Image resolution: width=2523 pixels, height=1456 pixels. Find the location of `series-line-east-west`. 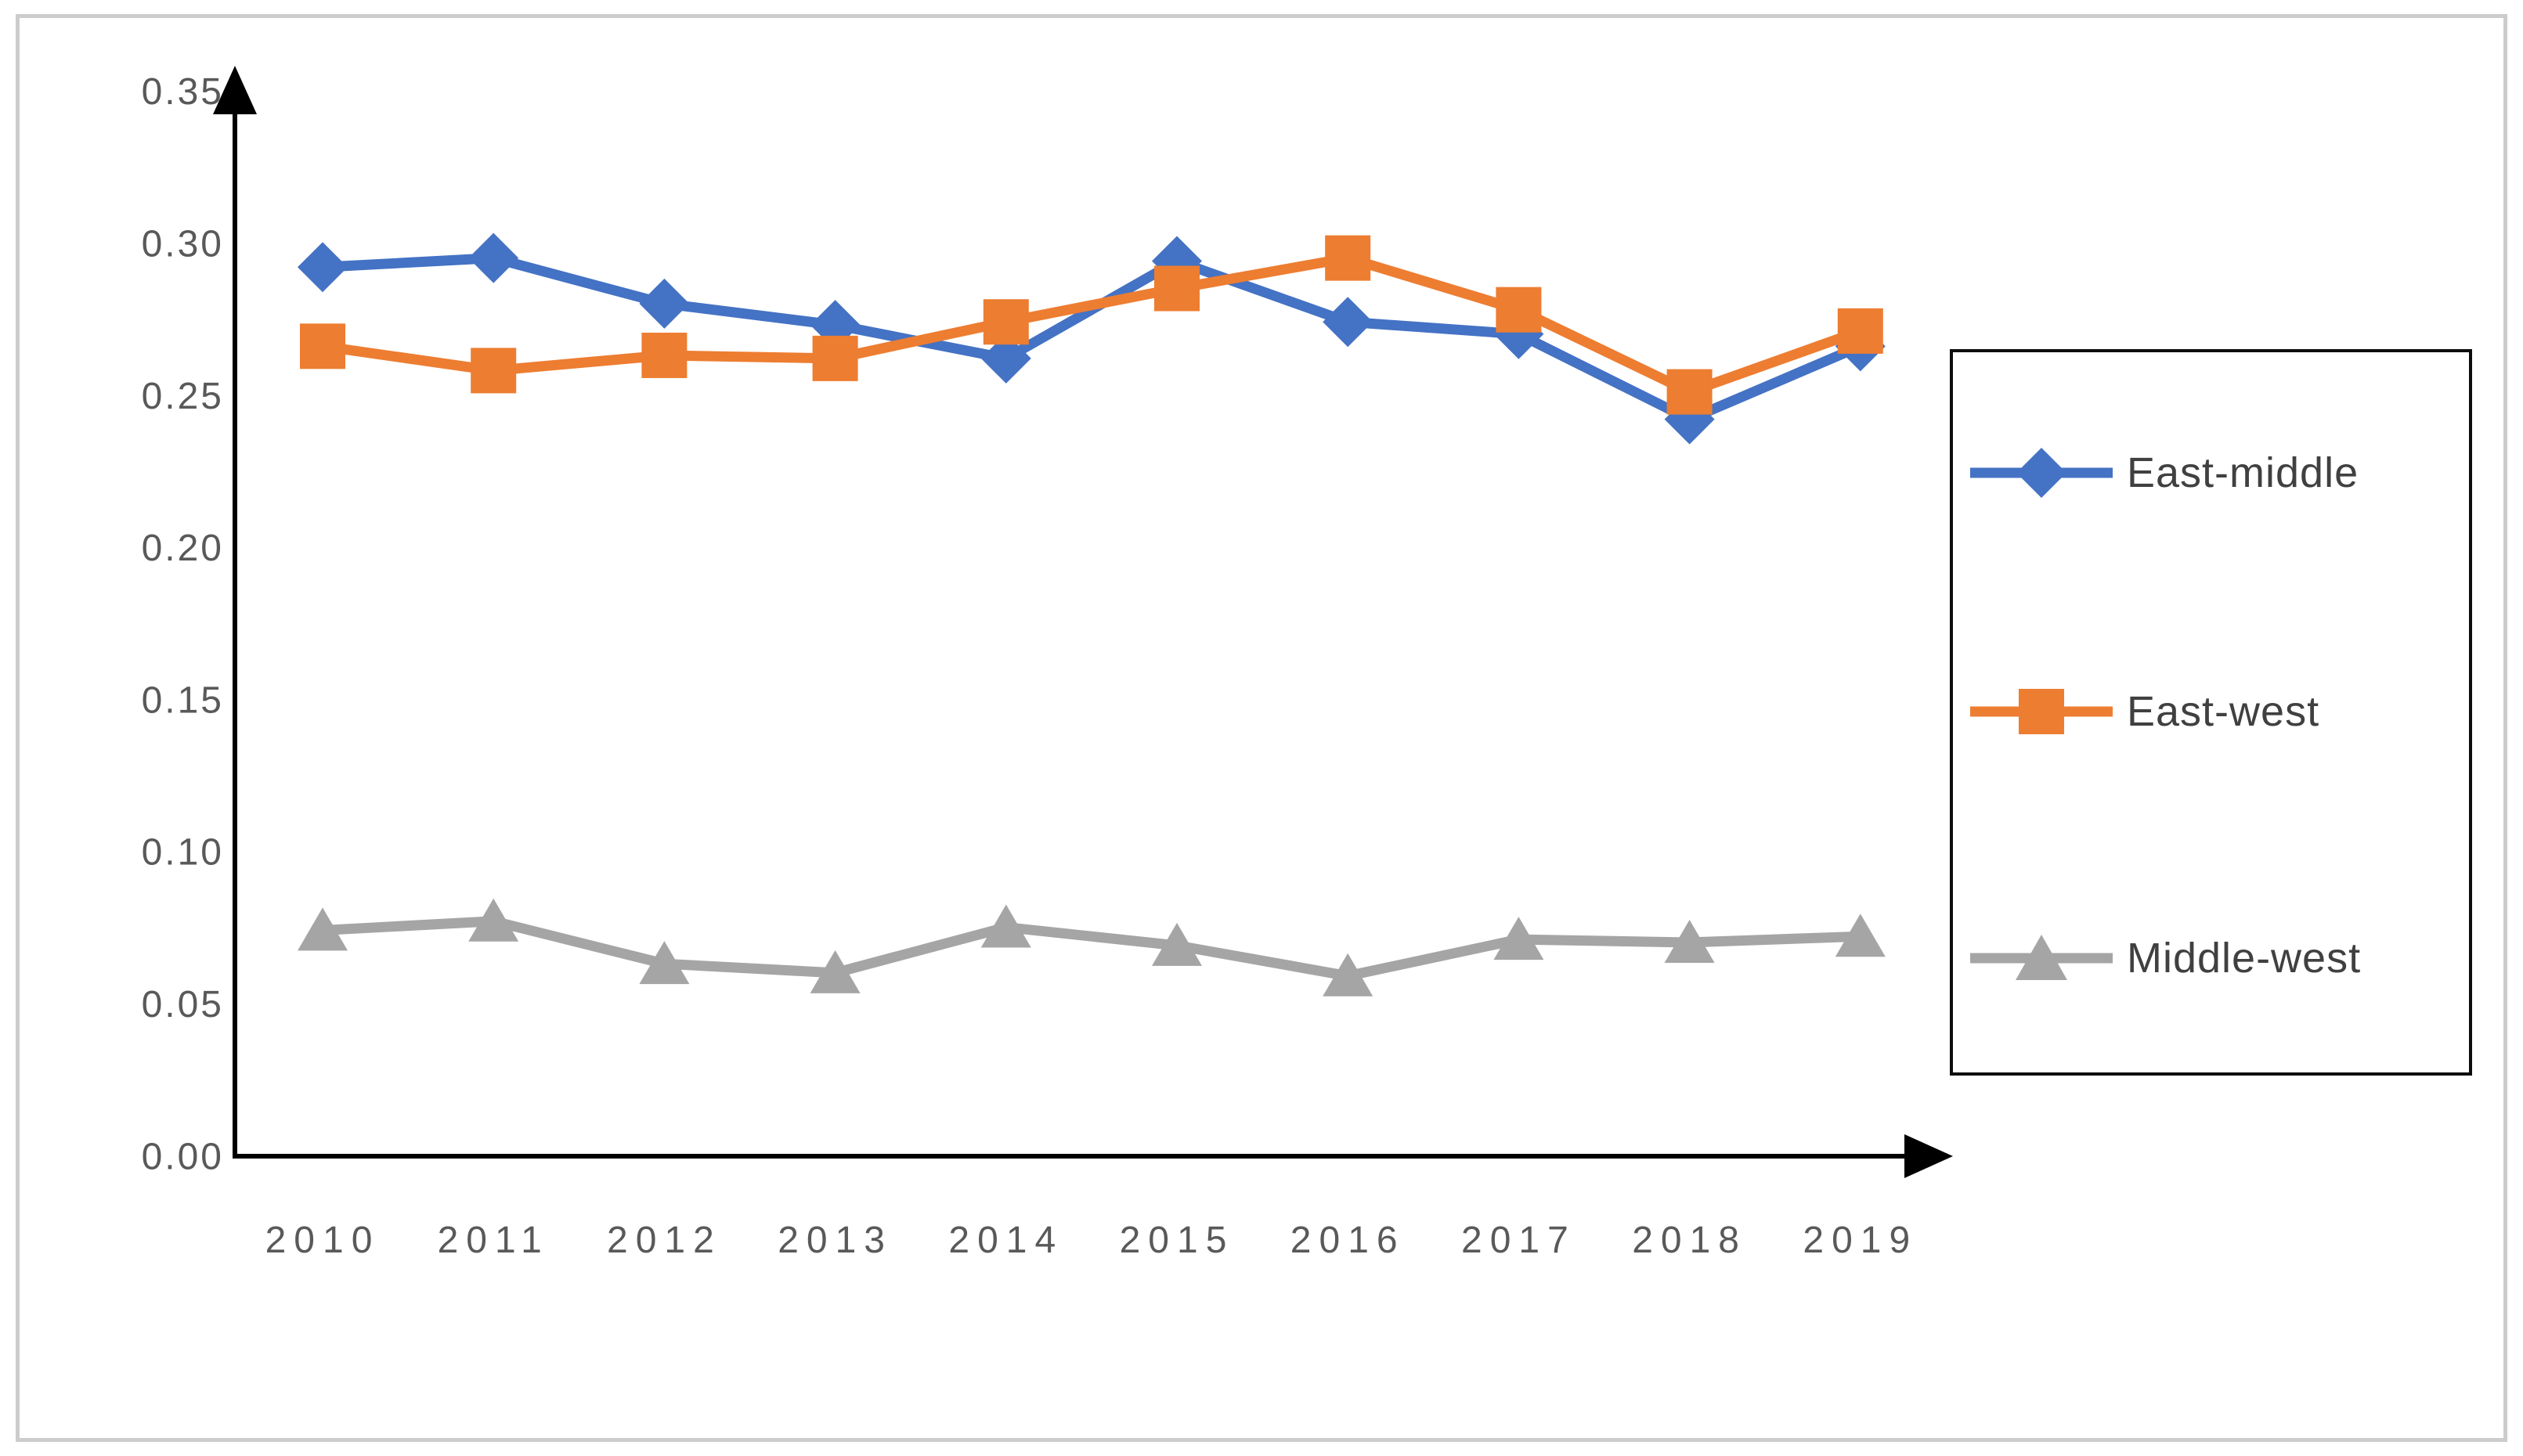

series-line-east-west is located at coordinates (1092, 325).